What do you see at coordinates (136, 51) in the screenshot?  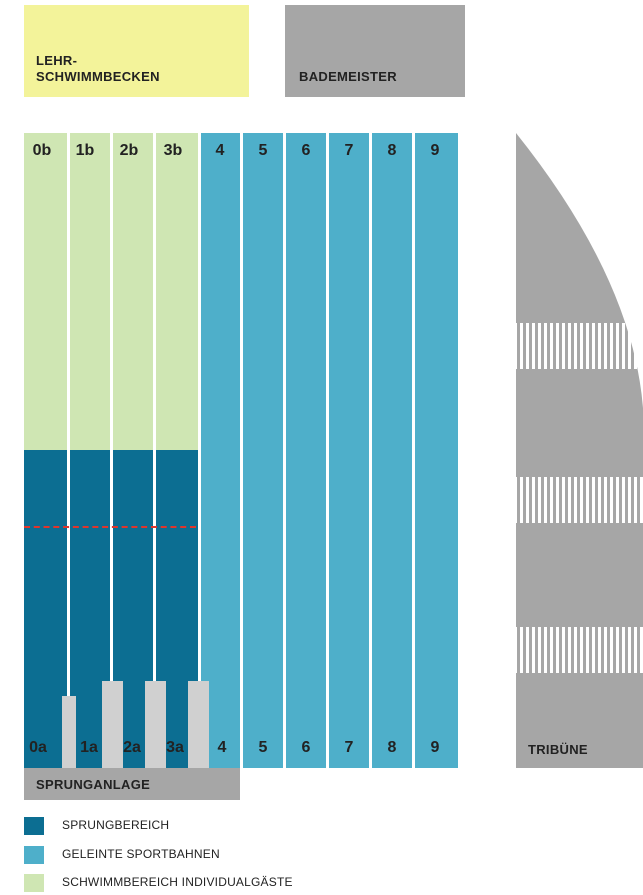 I see `lehrschwimmbecken-area: LEHR- SCHWIMMBECKEN` at bounding box center [136, 51].